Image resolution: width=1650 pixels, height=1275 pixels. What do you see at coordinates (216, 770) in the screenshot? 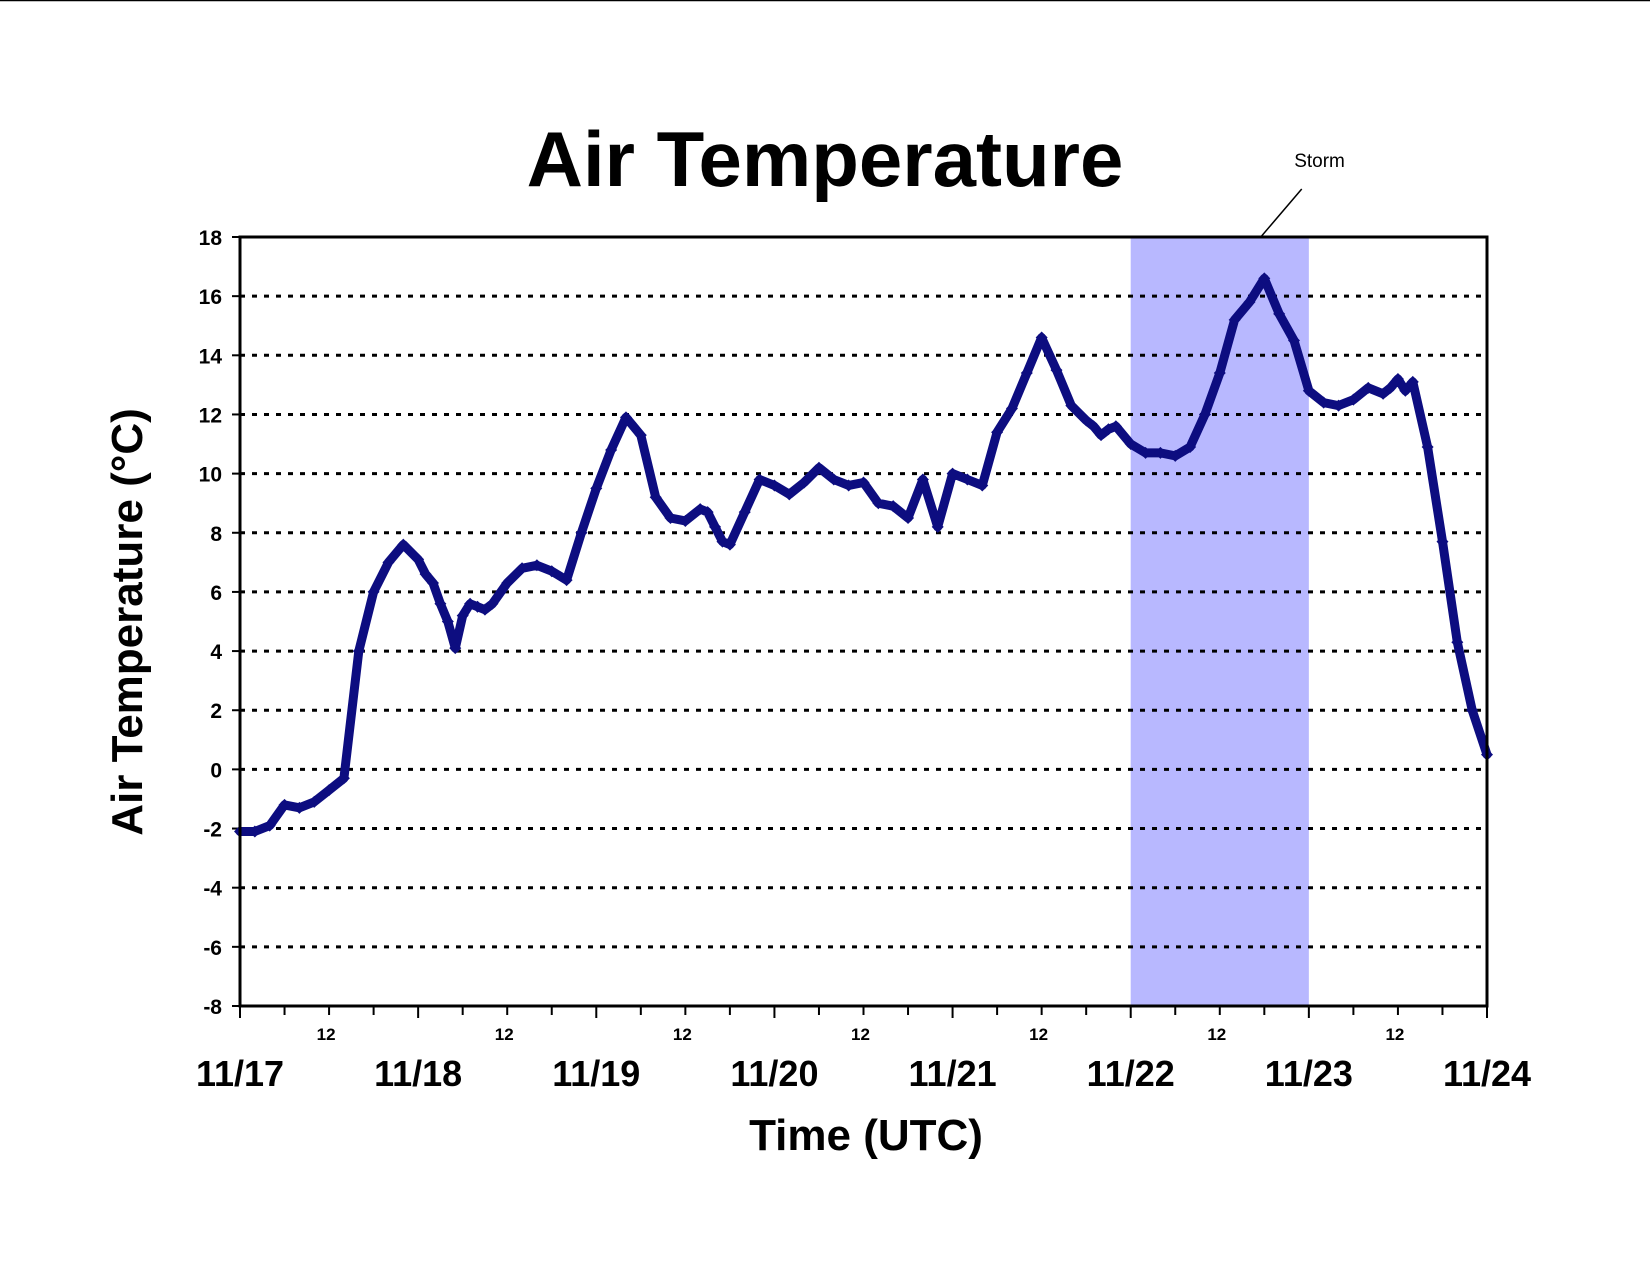
I see `y-tick-label: 0` at bounding box center [216, 770].